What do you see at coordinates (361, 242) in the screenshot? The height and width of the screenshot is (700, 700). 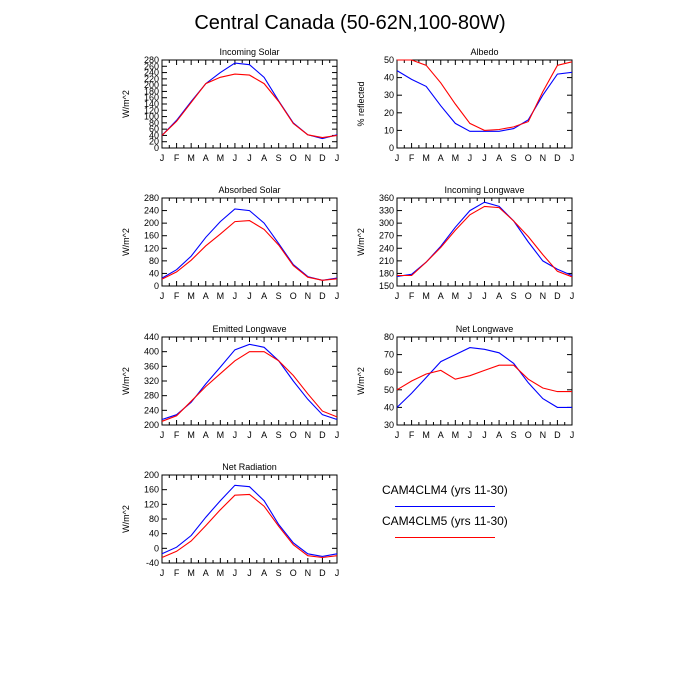 I see `panel-incoming-longwave-ylabel: W/m^2` at bounding box center [361, 242].